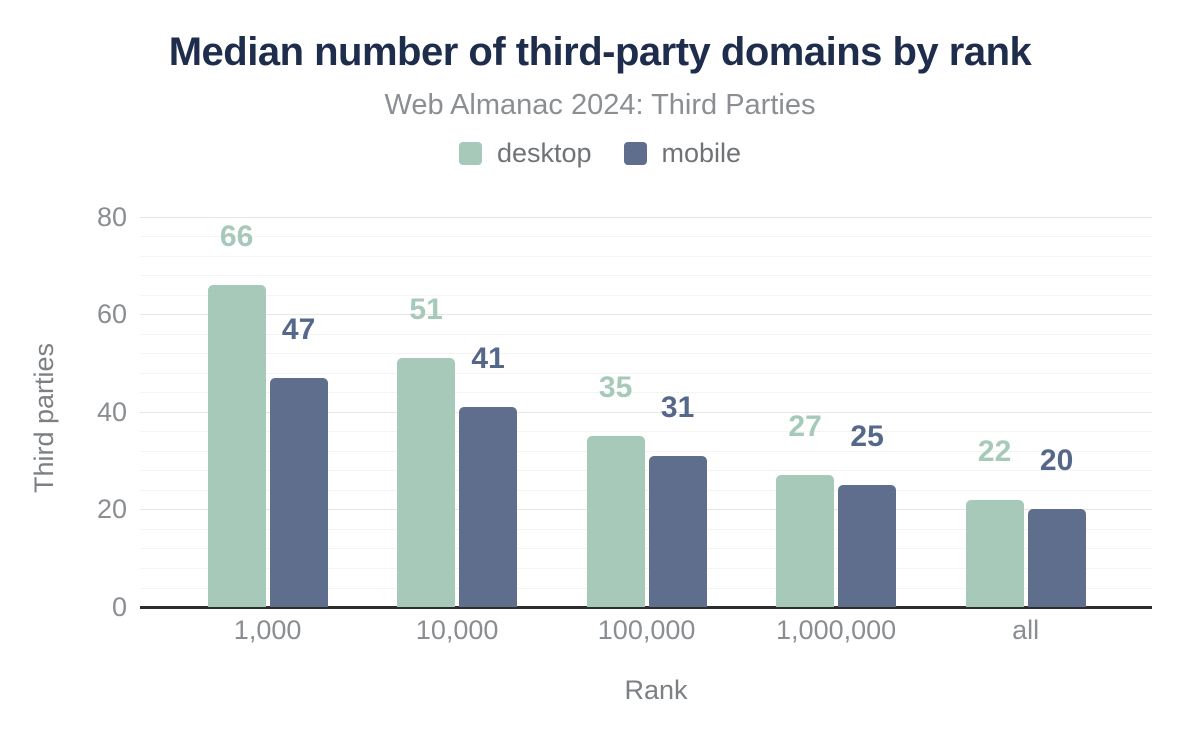 The width and height of the screenshot is (1200, 742). Describe the element at coordinates (1056, 558) in the screenshot. I see `bar-mobile-all` at that location.